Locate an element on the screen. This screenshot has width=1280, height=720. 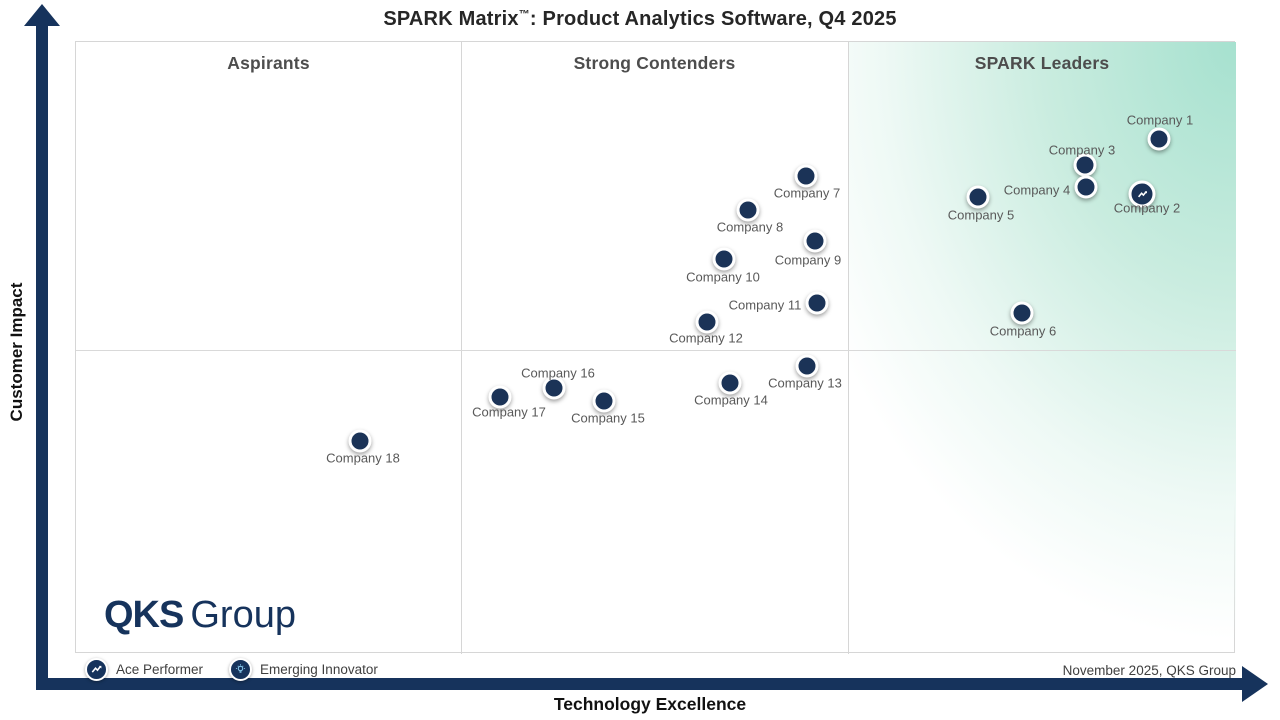
x-axis-label: Technology Excellence is located at coordinates (650, 704).